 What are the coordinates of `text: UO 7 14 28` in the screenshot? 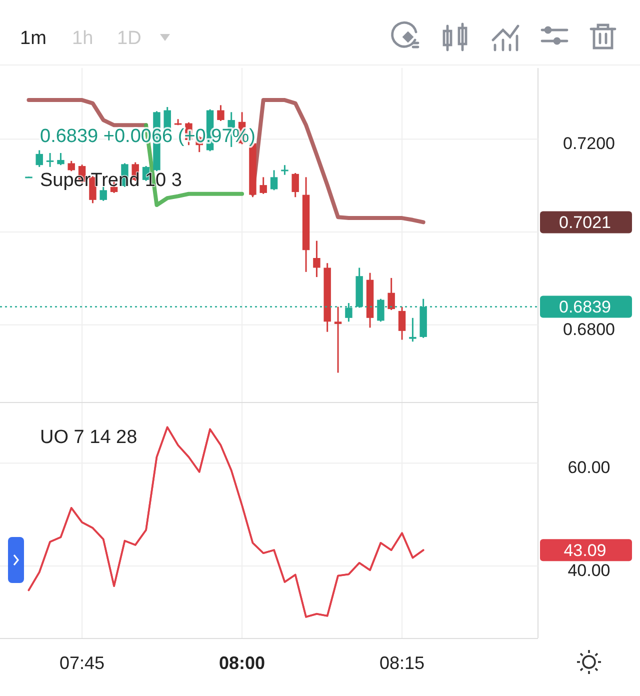 It's located at (89, 437).